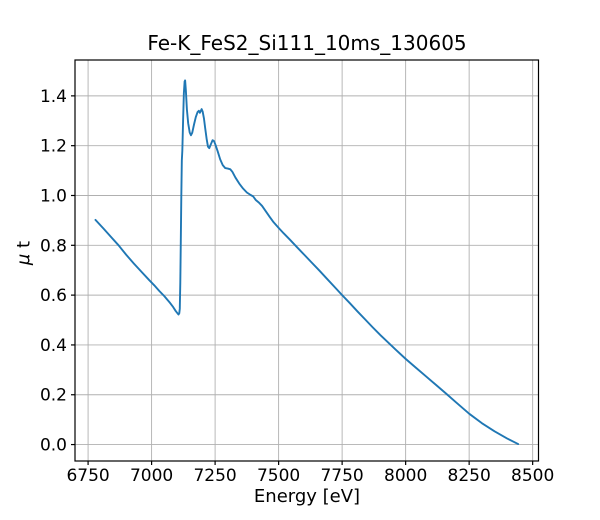 This screenshot has height=520, width=600. I want to click on x-tick-label: 6750, so click(87, 476).